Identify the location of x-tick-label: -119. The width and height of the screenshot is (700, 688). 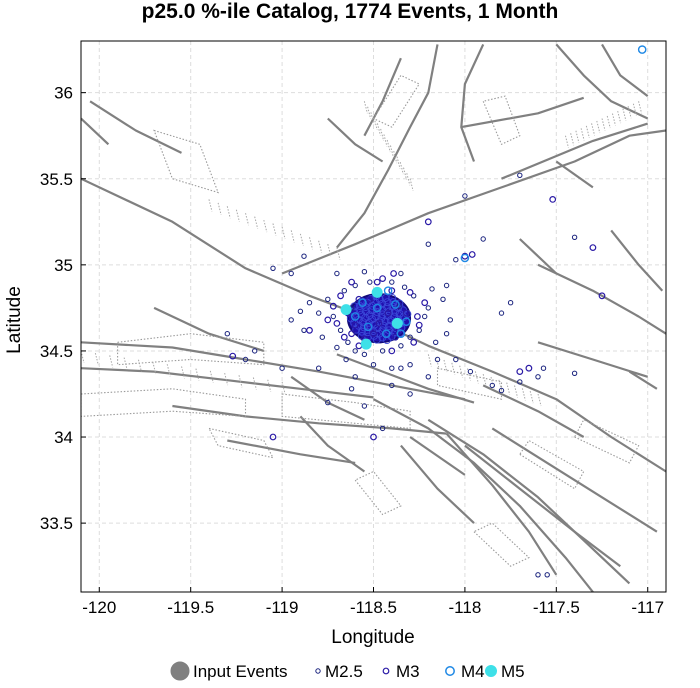
(282, 607).